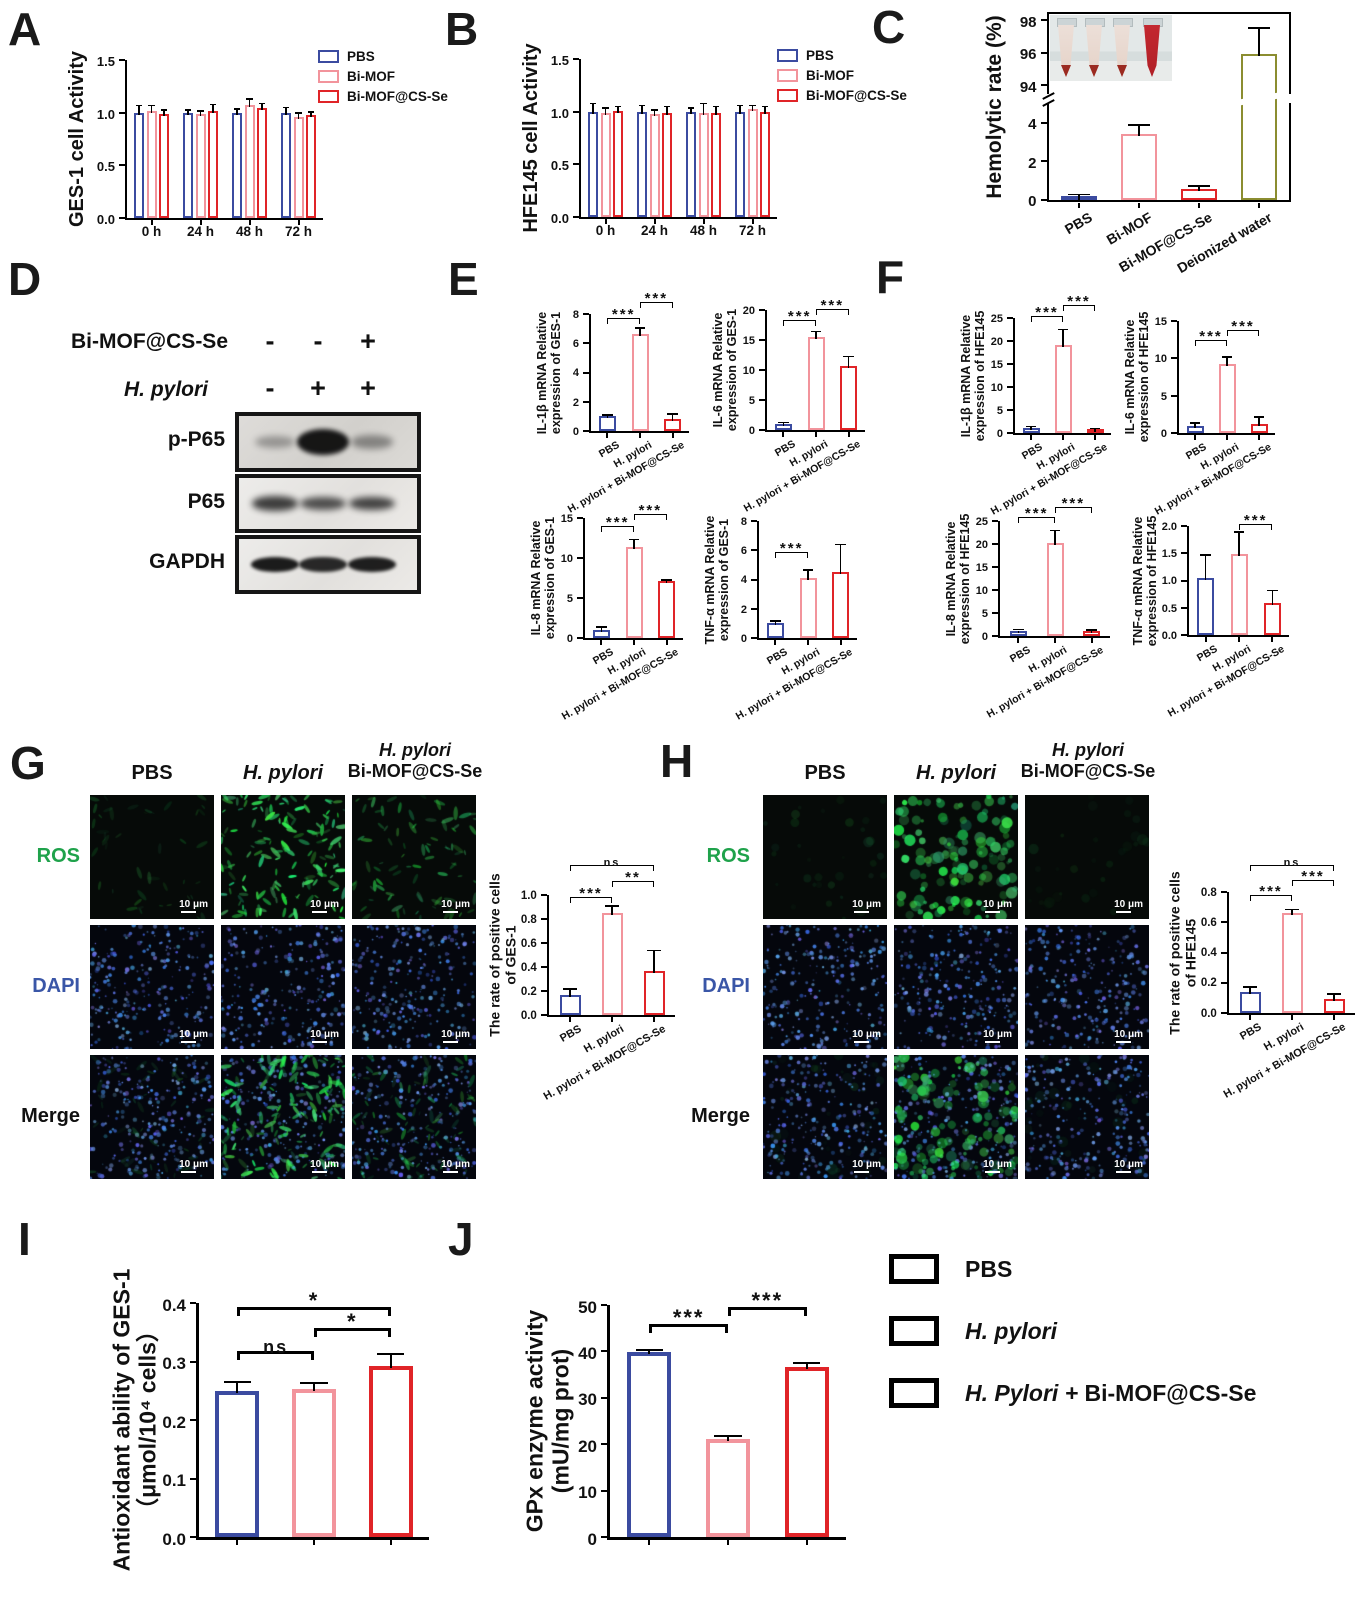 The height and width of the screenshot is (1607, 1367). I want to click on x-category-label: 24 h, so click(200, 231).